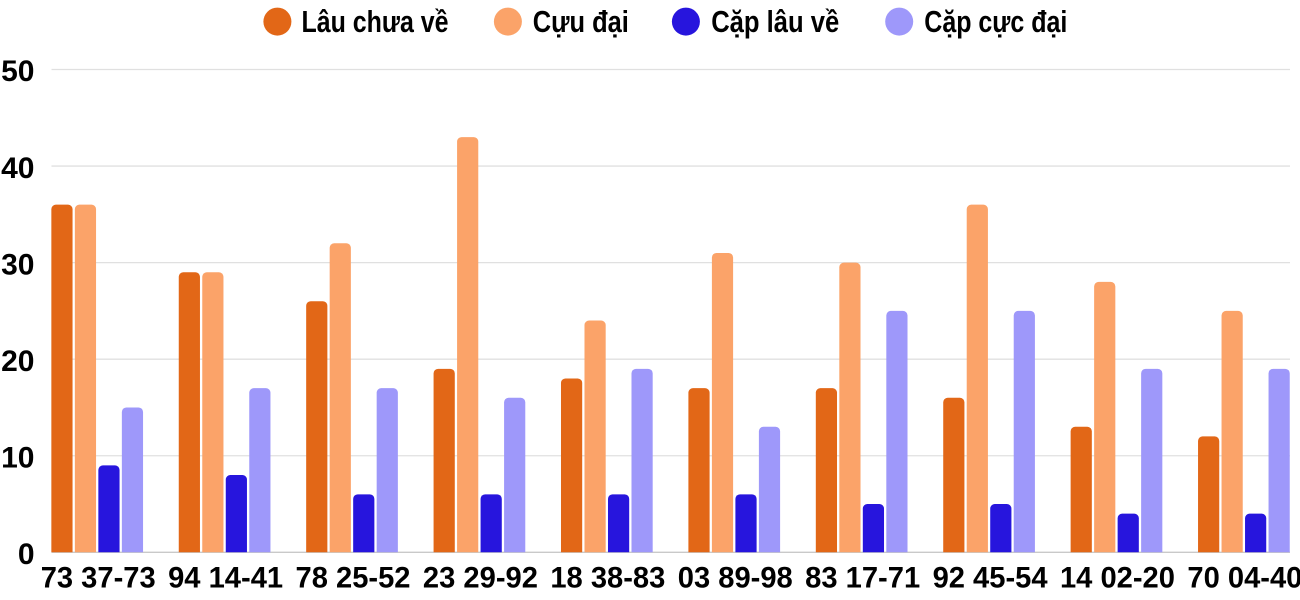 The width and height of the screenshot is (1300, 600). Describe the element at coordinates (353, 577) in the screenshot. I see `svg-text: 78 25-52` at that location.